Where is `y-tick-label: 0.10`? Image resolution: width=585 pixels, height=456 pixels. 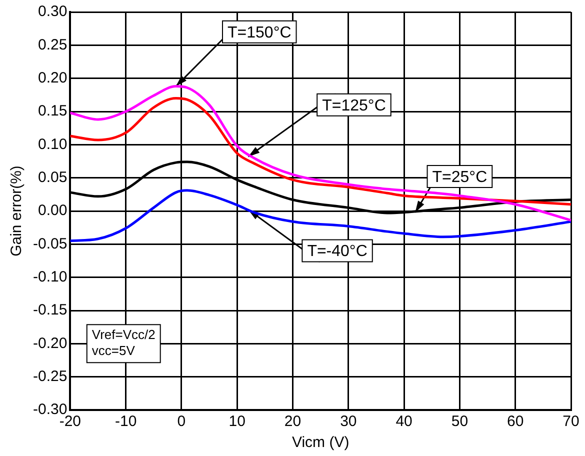 y-tick-label: 0.10 is located at coordinates (53, 144).